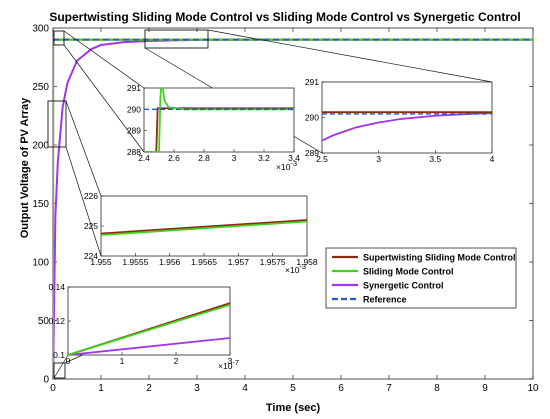 This screenshot has width=550, height=419. I want to click on inset-x-tick-label: 1, so click(122, 361).